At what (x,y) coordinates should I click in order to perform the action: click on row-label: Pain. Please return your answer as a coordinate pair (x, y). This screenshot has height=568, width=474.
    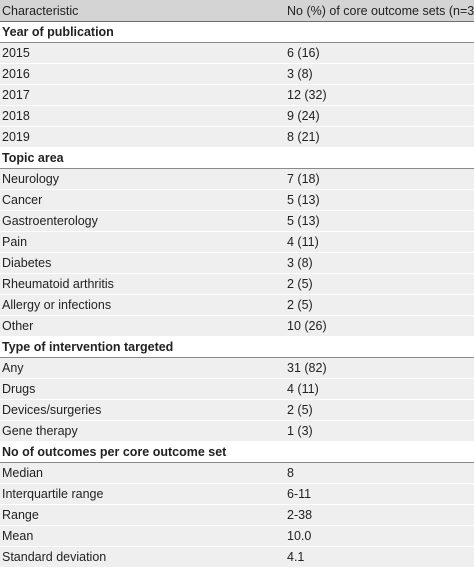
    Looking at the image, I should click on (142, 242).